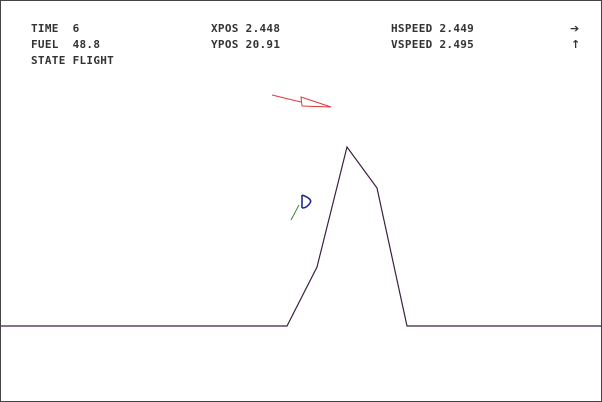  I want to click on hud-fuel-row: FUEL 48.8, so click(65, 45).